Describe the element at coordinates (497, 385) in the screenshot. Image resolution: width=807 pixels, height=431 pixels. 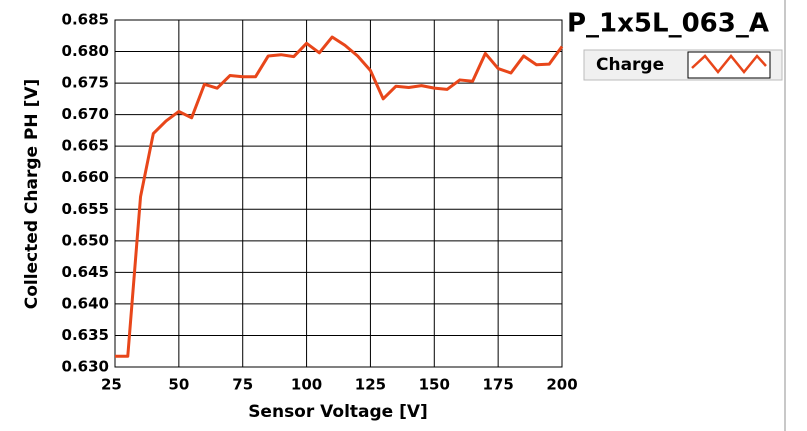
I see `x-tick-label: 175` at that location.